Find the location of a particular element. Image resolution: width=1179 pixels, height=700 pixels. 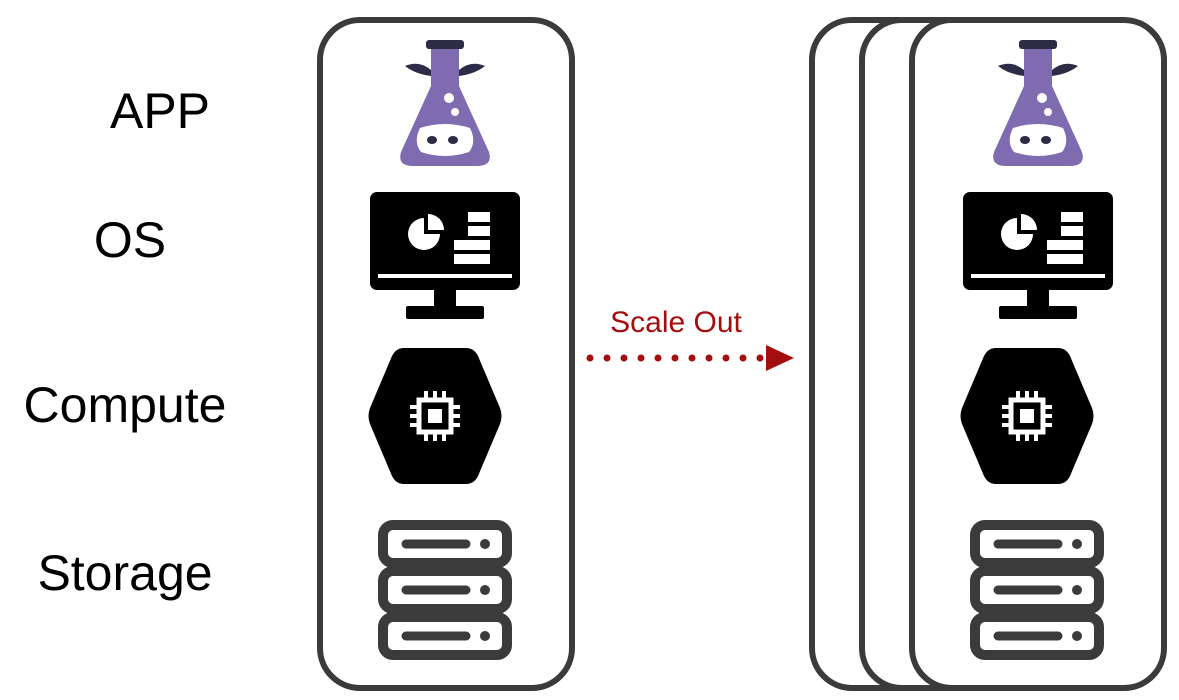

layer-label-os: OS is located at coordinates (130, 240).